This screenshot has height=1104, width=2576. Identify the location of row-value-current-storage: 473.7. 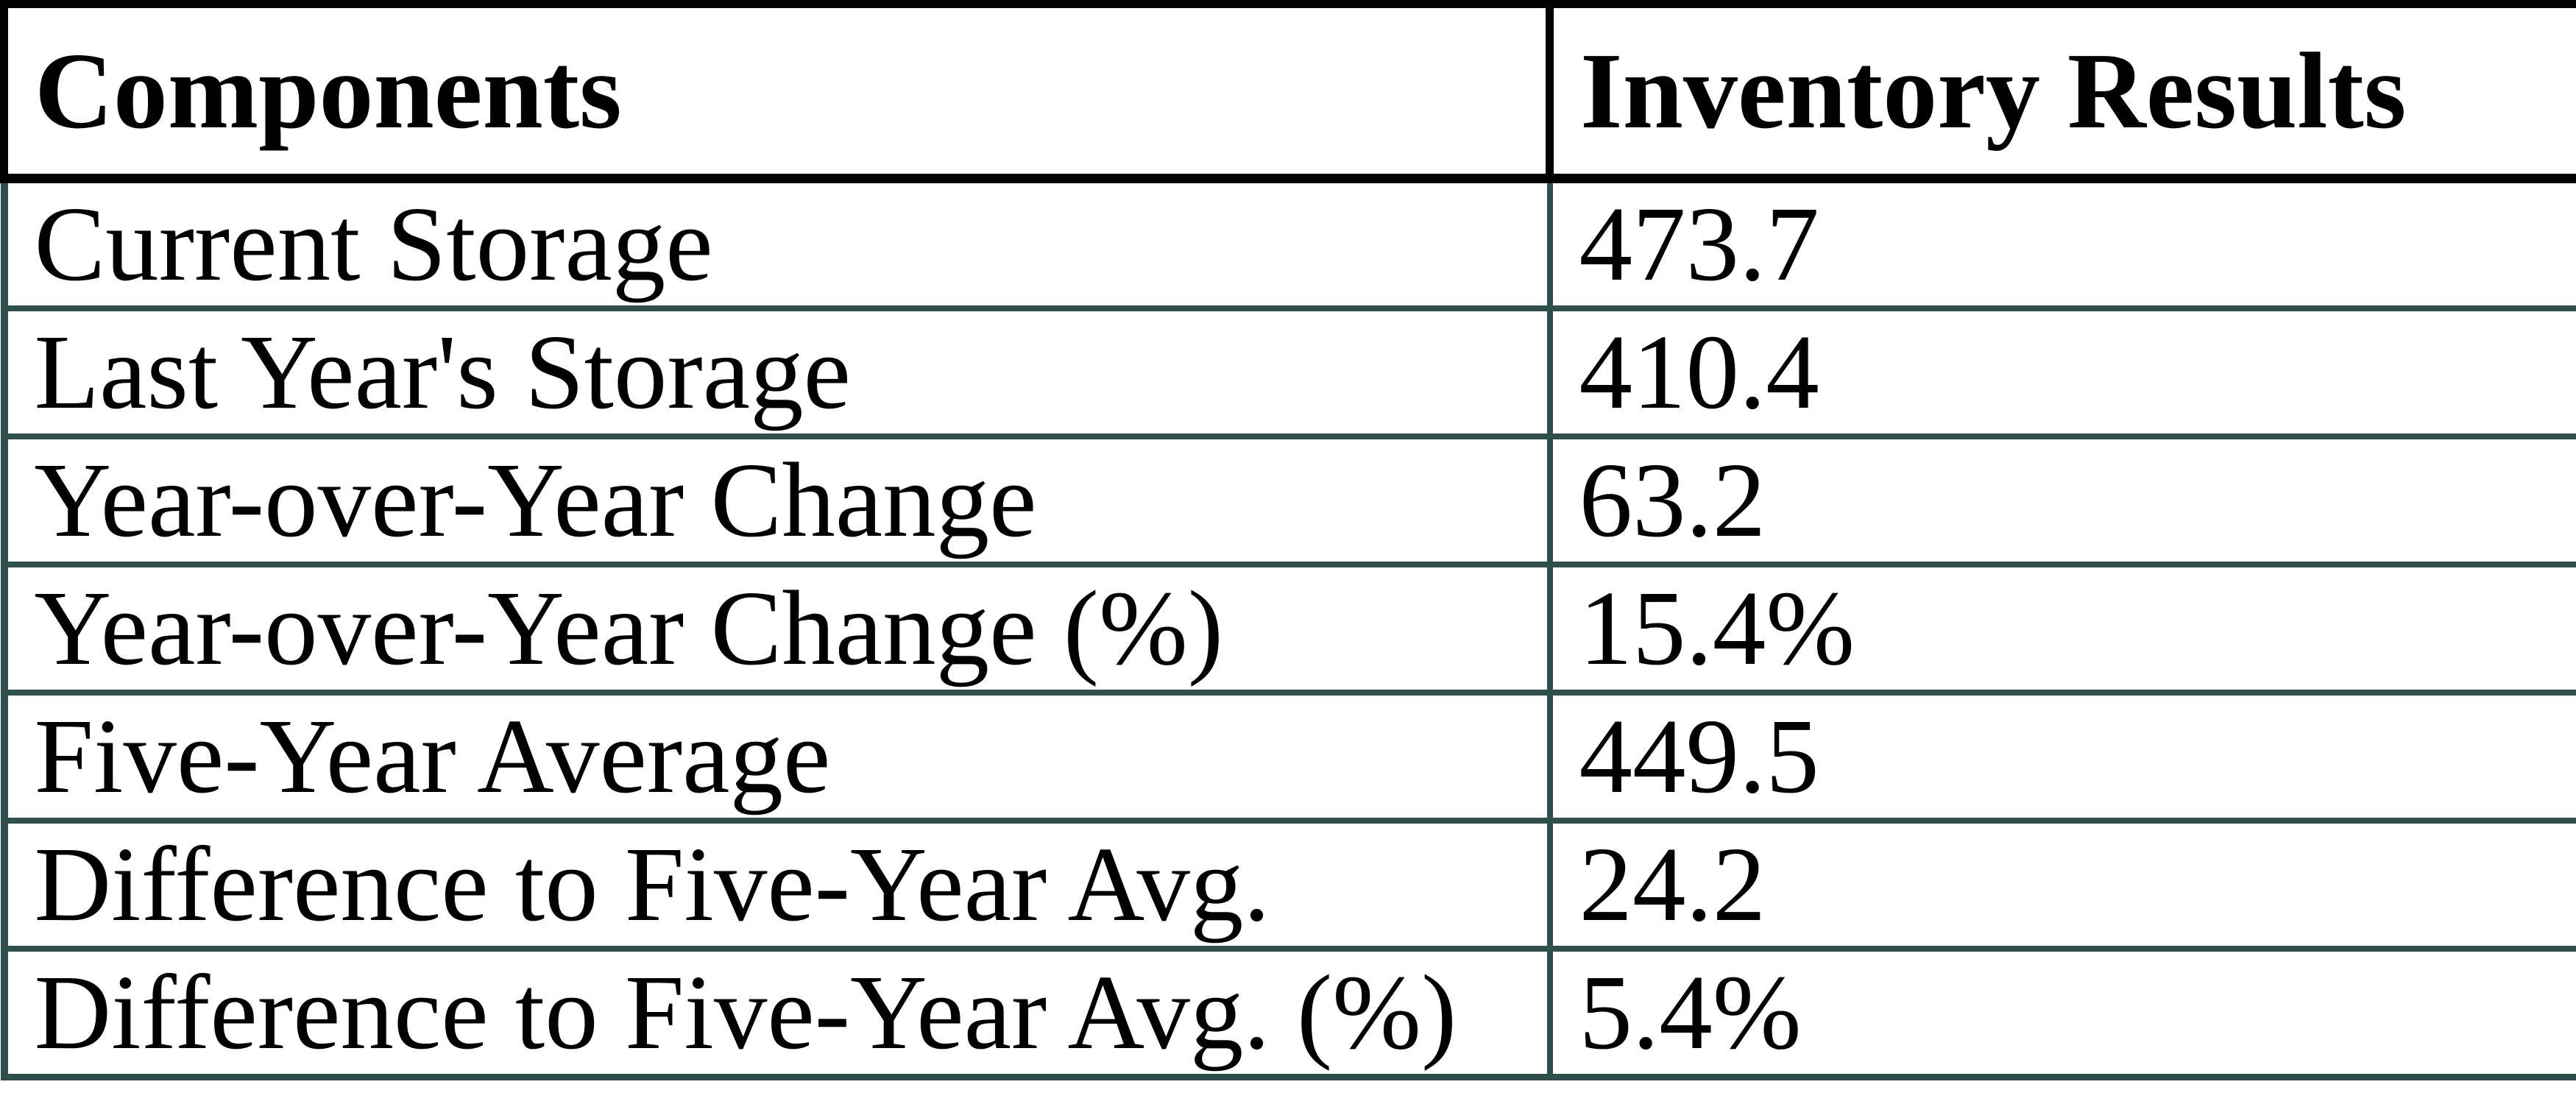
(2061, 243).